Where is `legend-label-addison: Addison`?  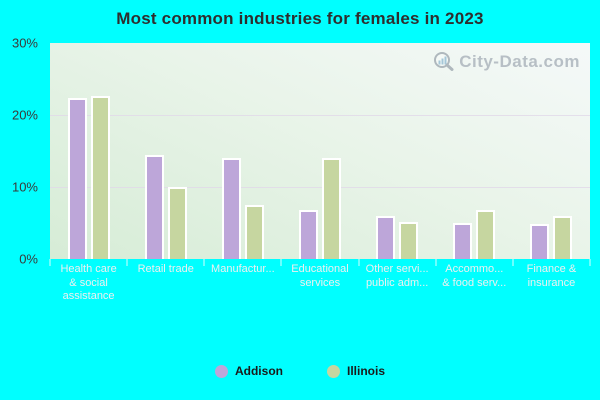
legend-label-addison: Addison is located at coordinates (258, 371).